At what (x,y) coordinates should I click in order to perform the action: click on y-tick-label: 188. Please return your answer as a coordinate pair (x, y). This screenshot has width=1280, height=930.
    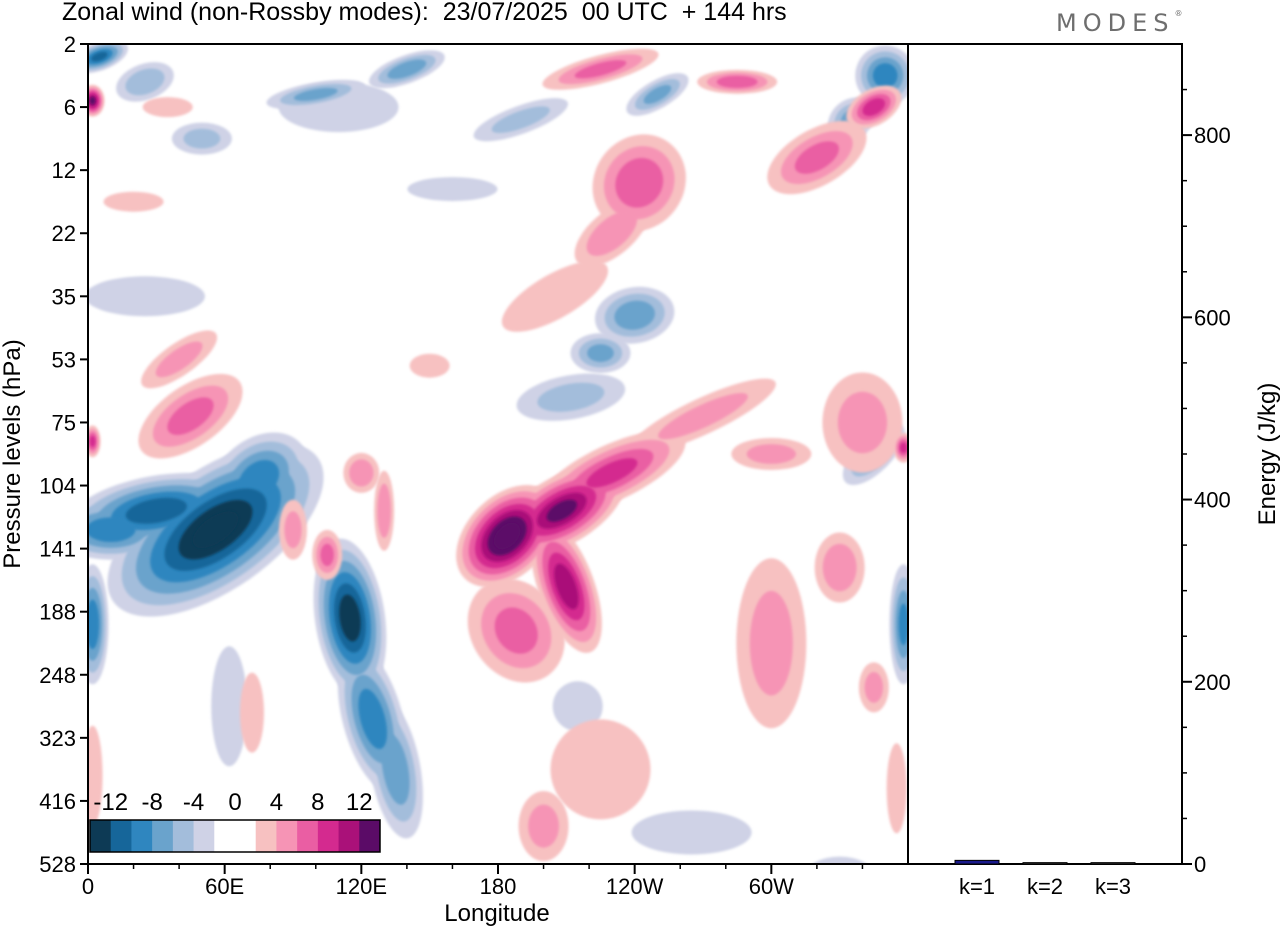
    Looking at the image, I should click on (57, 612).